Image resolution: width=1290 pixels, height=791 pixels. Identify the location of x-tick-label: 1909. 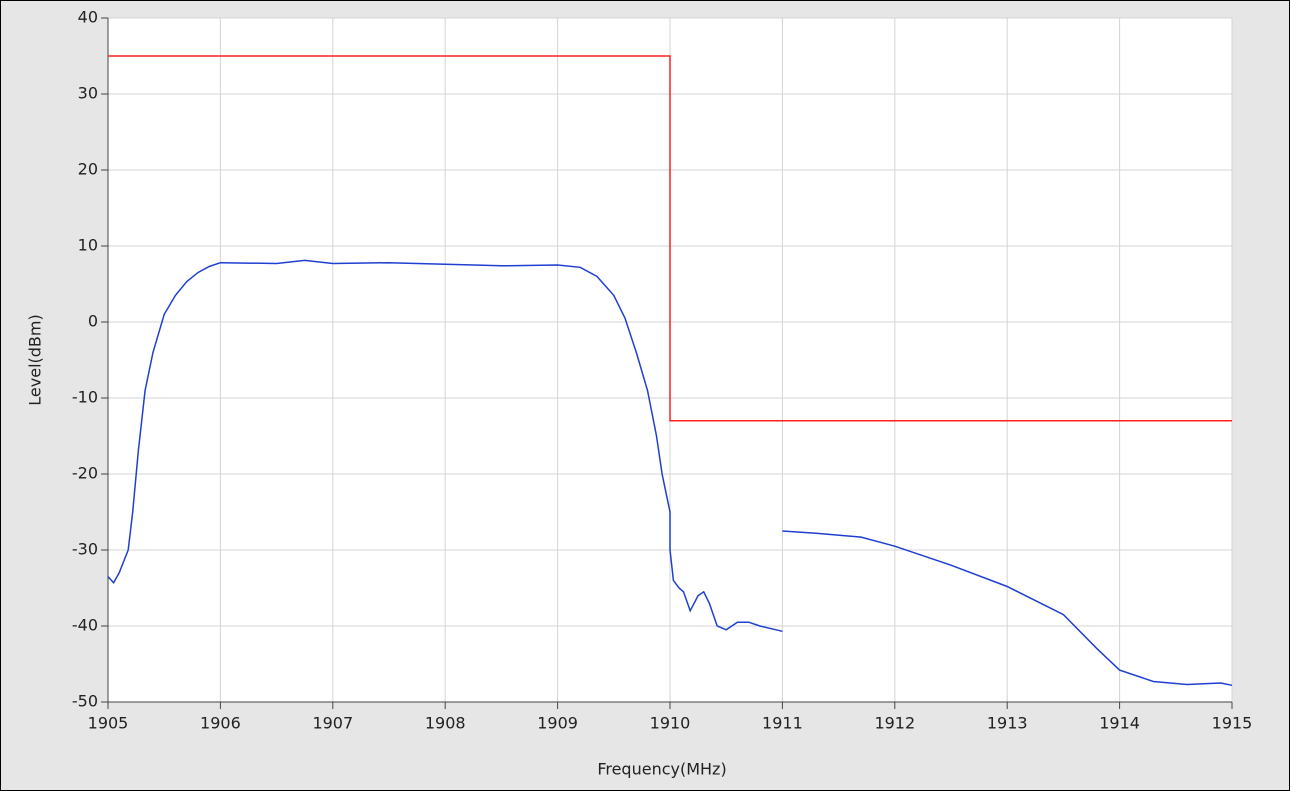
(557, 723).